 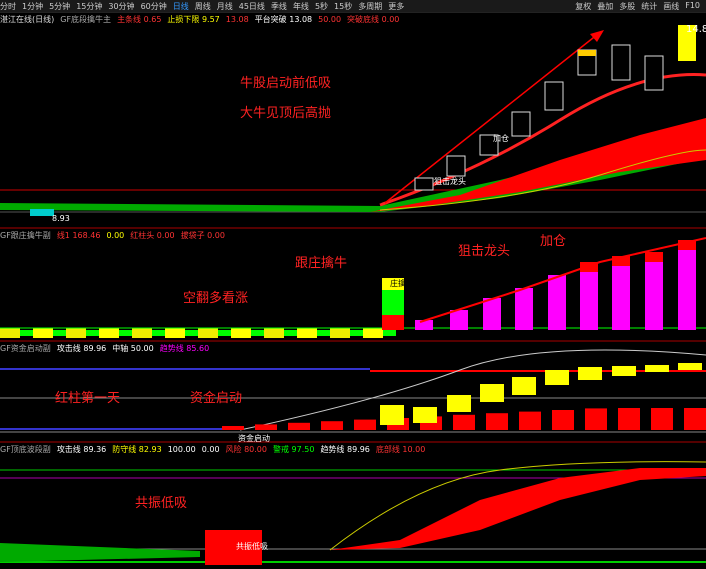 I want to click on signal-block, so click(x=233, y=547).